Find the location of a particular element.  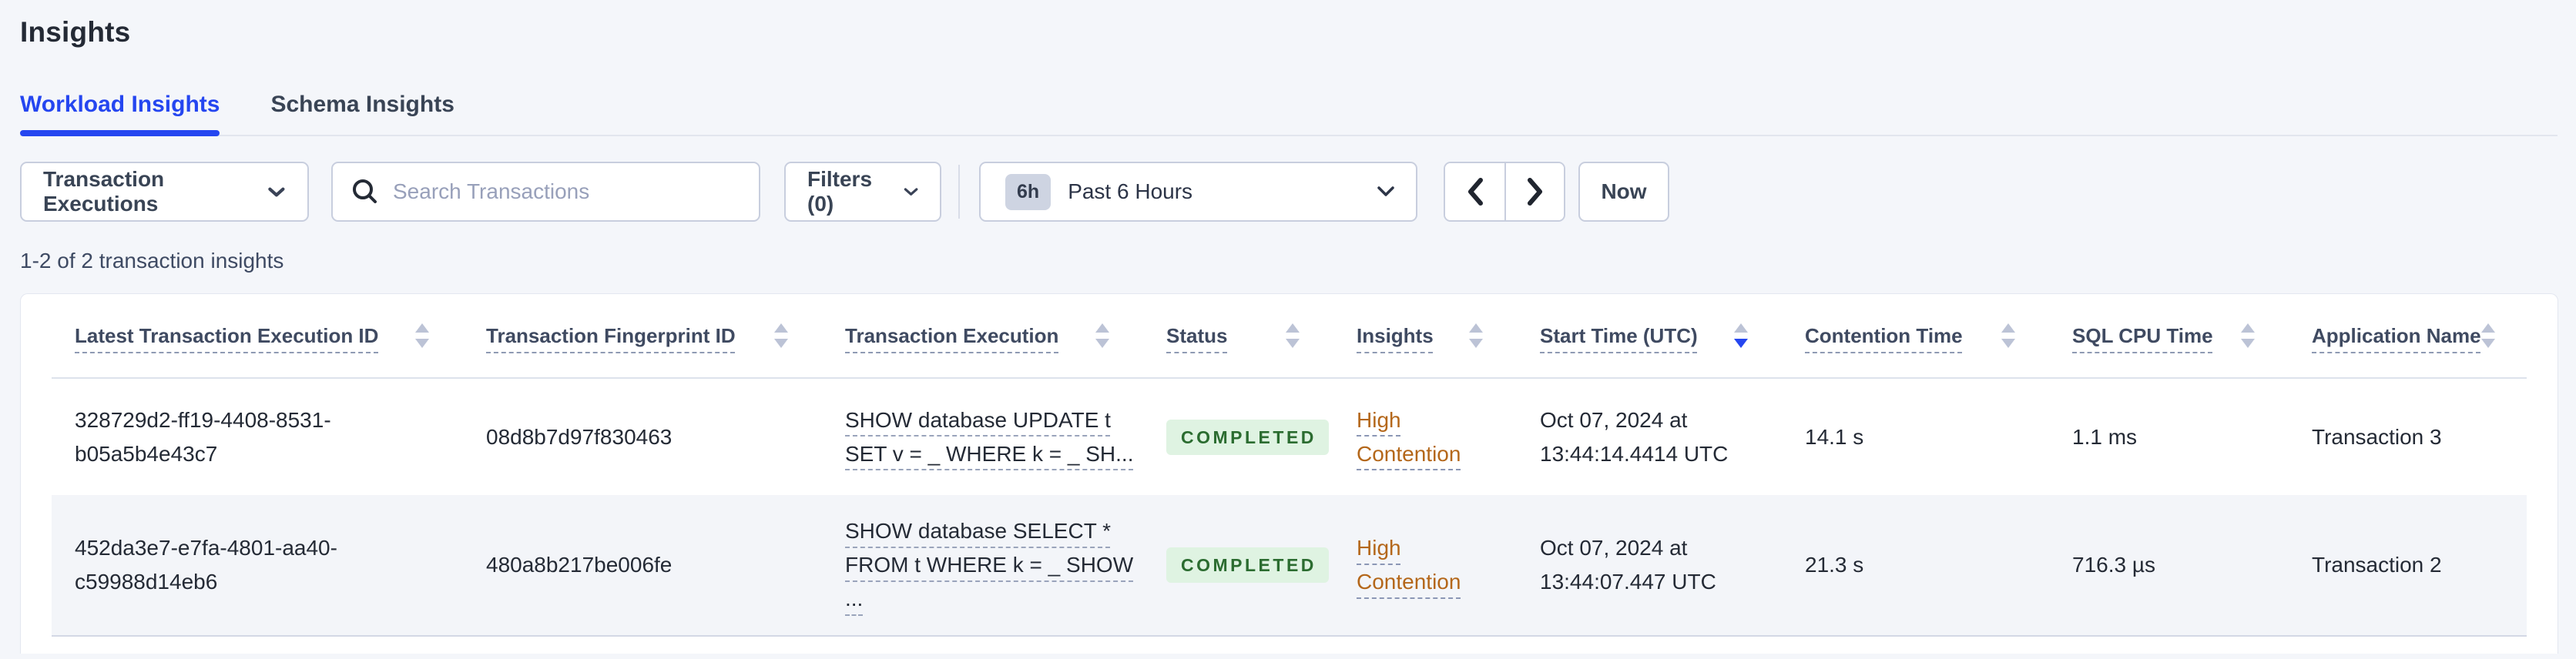

now-button-label: Now is located at coordinates (1624, 191).